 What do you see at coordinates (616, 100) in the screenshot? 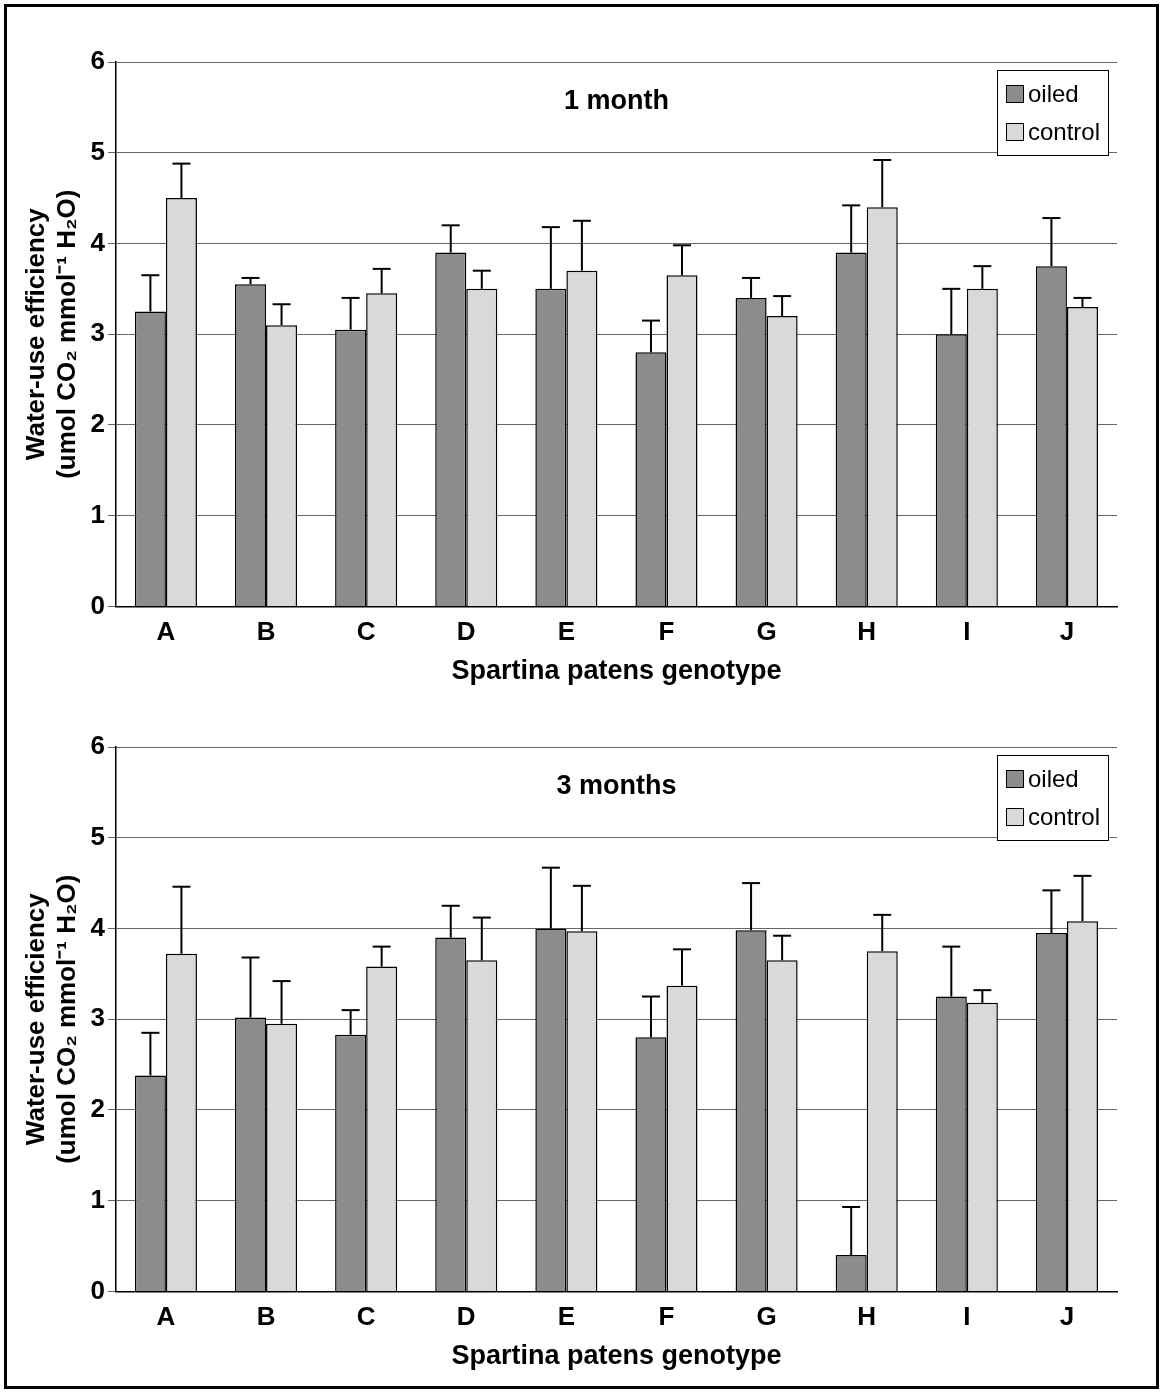
I see `text: 1 month` at bounding box center [616, 100].